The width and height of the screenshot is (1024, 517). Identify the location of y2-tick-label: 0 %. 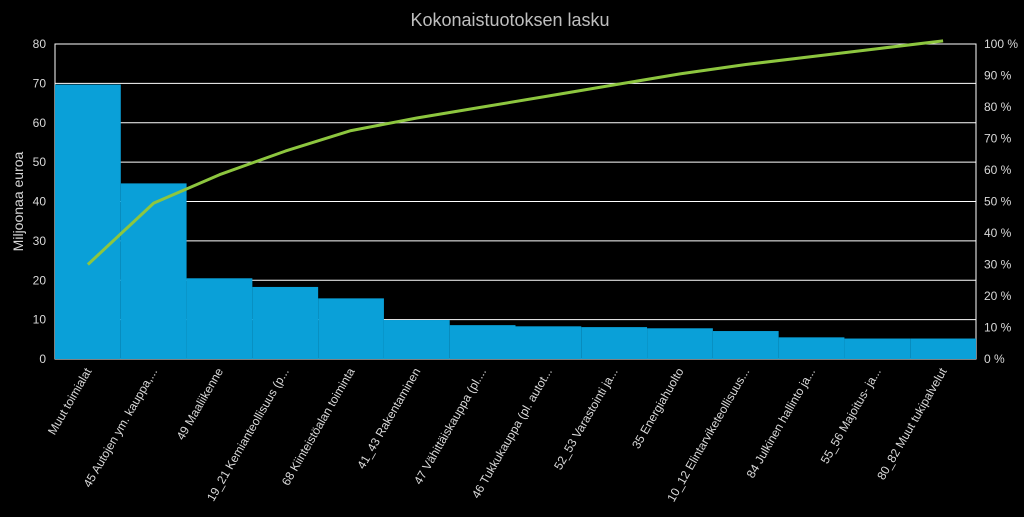
(994, 359).